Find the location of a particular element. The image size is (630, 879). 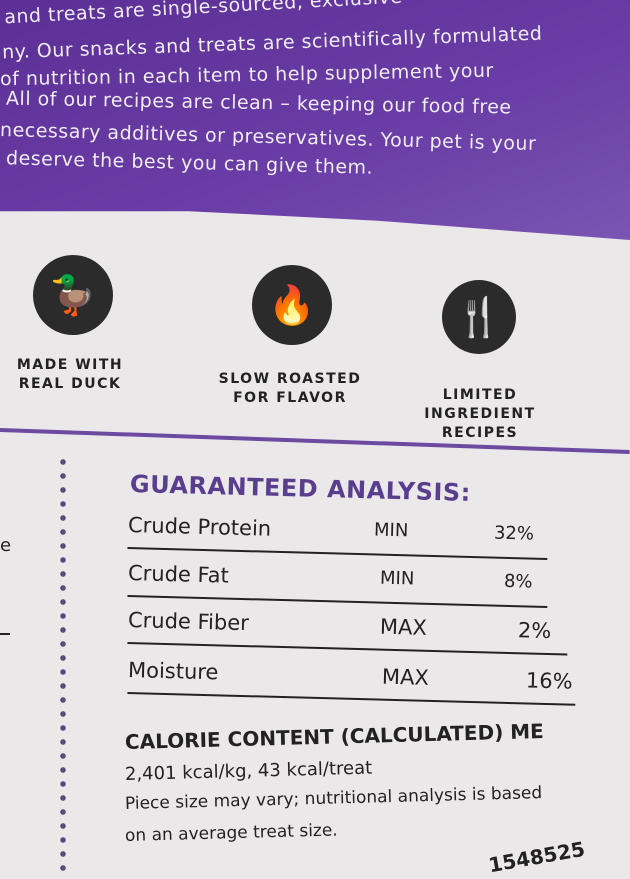

nutrient: Crude Protein is located at coordinates (199, 527).